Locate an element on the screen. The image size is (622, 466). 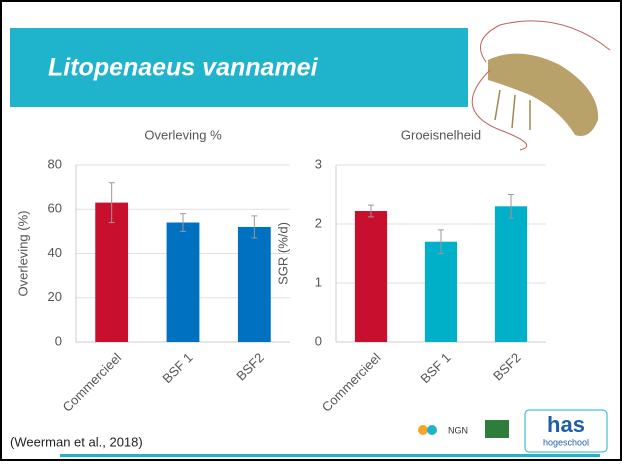
chart-title: Groeisnelheid is located at coordinates (441, 134).